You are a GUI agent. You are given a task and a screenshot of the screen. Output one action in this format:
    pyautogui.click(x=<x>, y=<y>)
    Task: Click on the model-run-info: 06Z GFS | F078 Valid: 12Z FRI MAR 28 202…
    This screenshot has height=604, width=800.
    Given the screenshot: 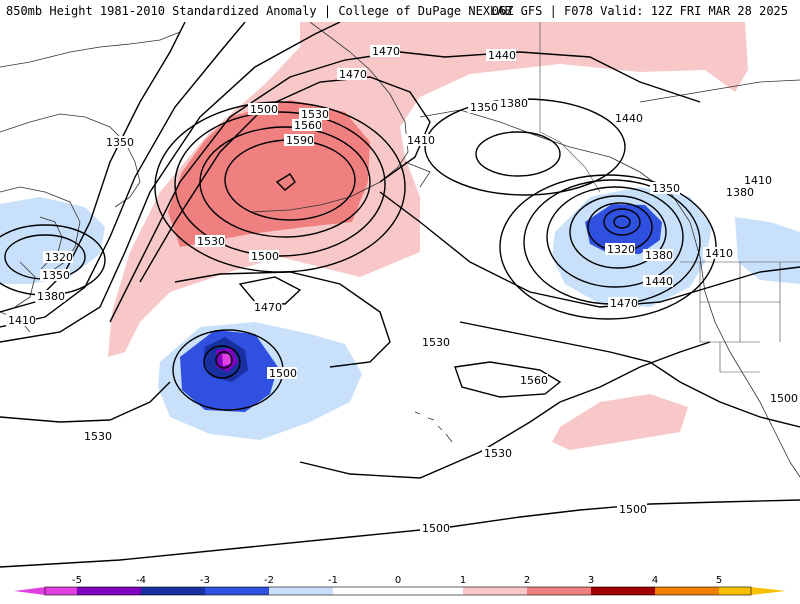 What is the action you would take?
    pyautogui.click(x=639, y=11)
    